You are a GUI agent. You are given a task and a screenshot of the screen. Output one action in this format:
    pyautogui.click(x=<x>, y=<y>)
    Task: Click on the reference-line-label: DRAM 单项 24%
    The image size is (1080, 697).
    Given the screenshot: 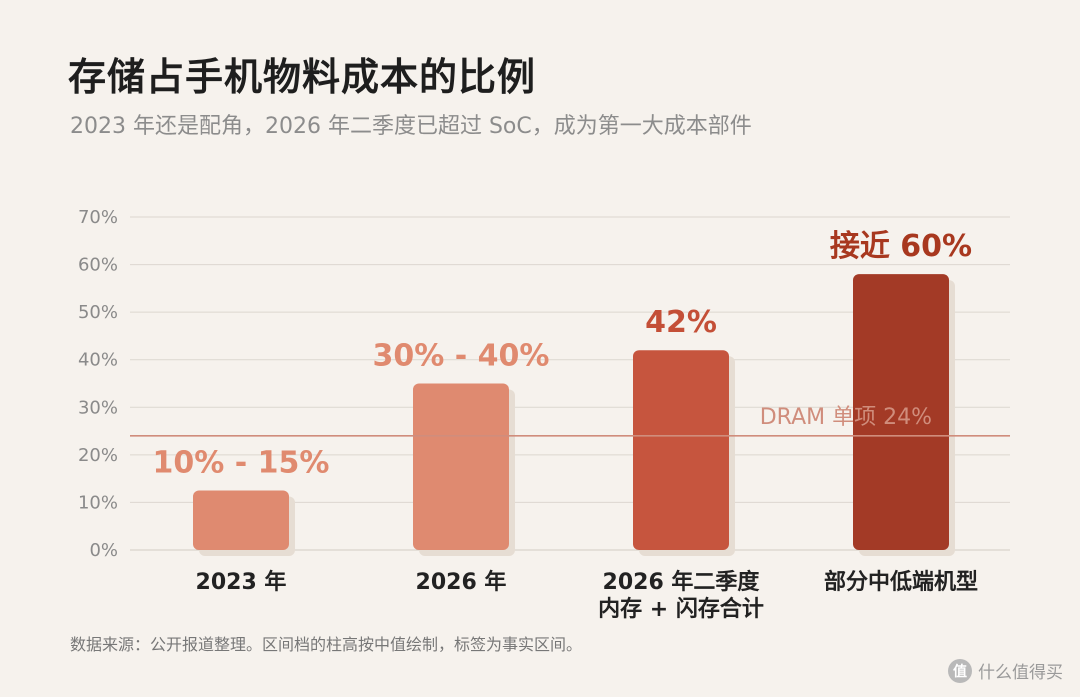 What is the action you would take?
    pyautogui.click(x=846, y=417)
    